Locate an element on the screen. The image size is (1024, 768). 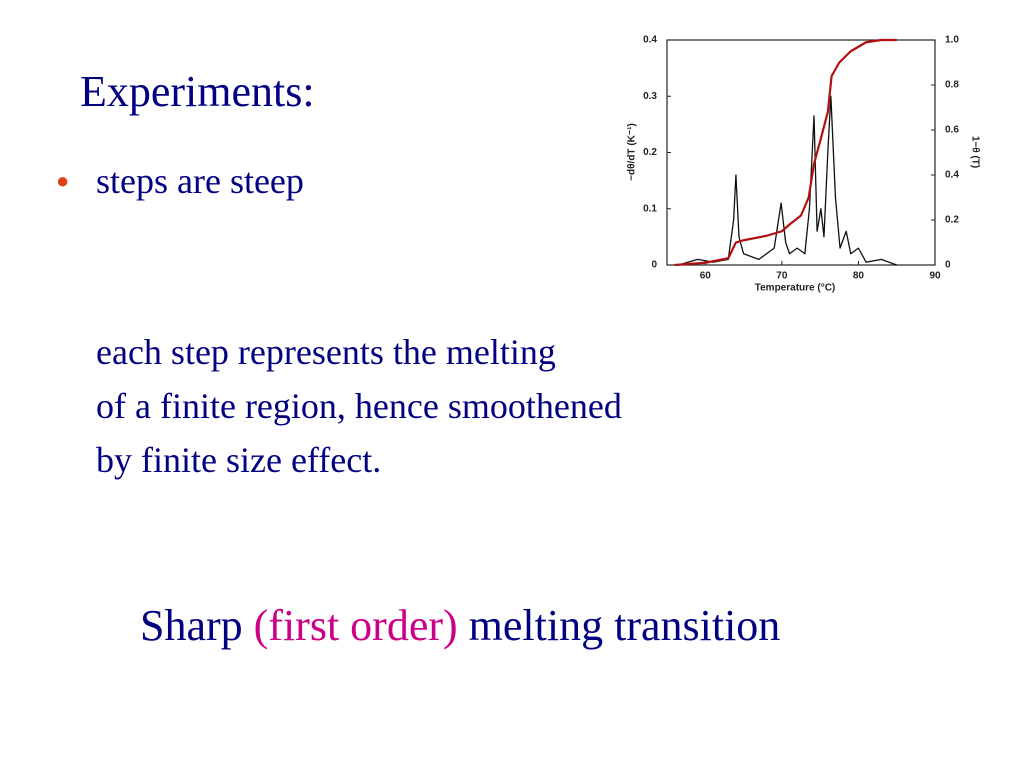
y-tick-label: 0.1 is located at coordinates (650, 208).